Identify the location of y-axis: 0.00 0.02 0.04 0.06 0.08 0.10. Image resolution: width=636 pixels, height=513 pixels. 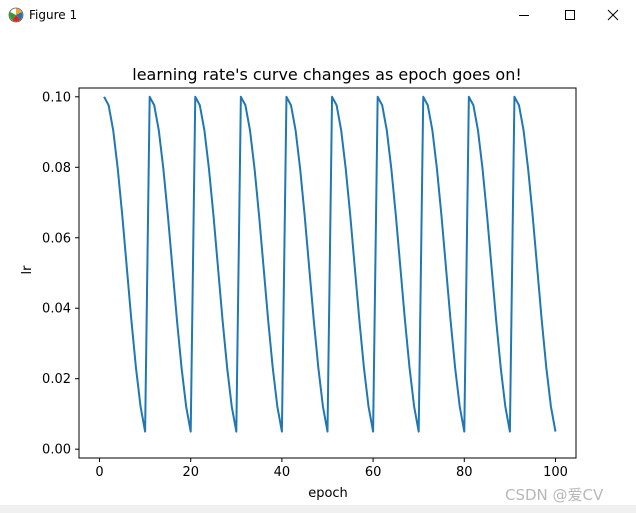
(60, 274).